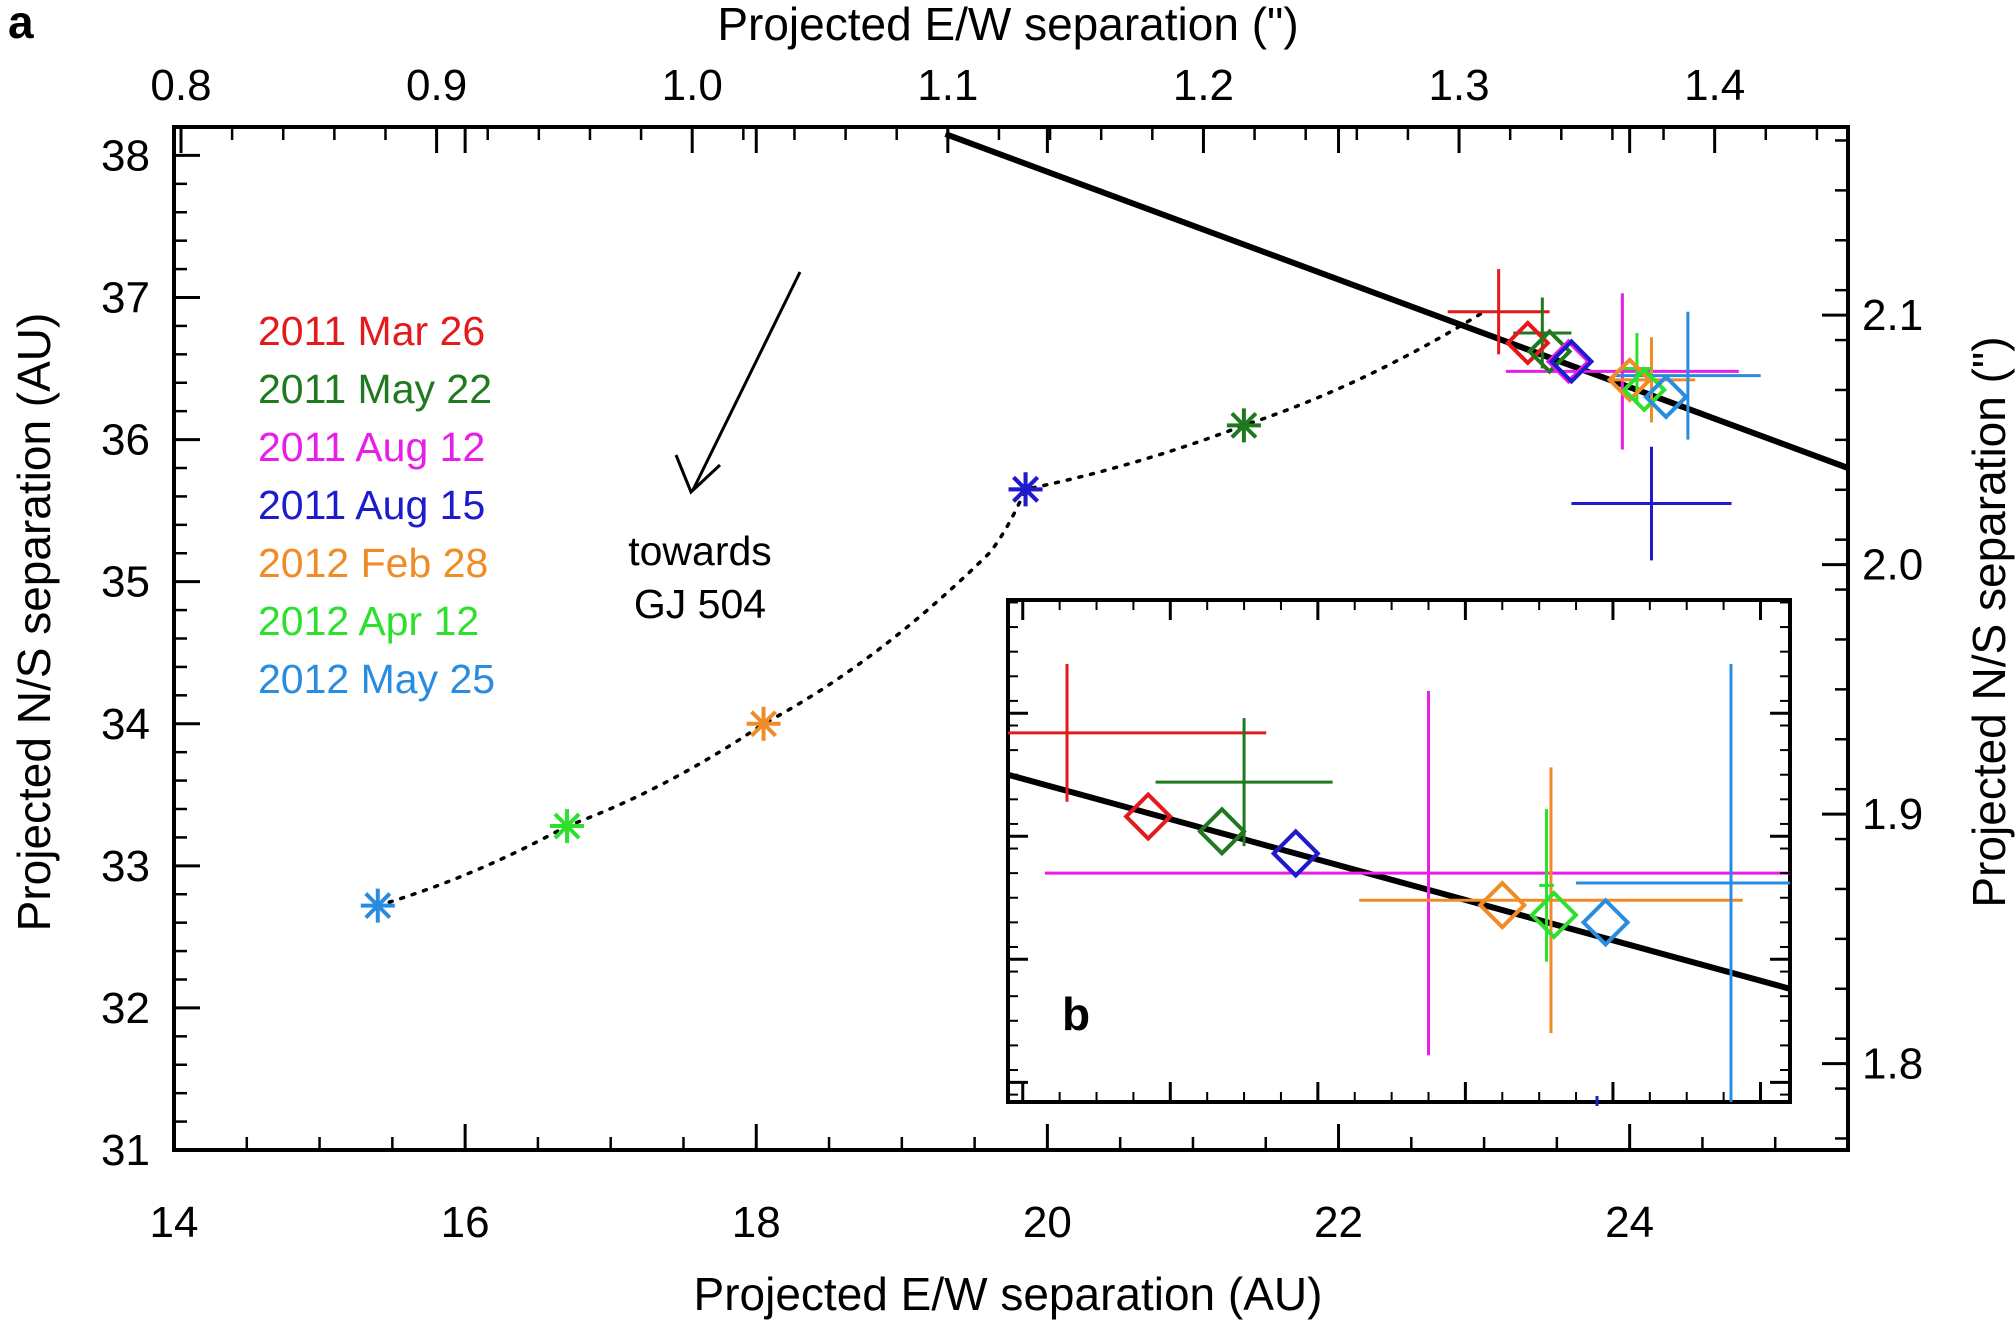  I want to click on x-tick-label-top: 1.3, so click(1458, 85).